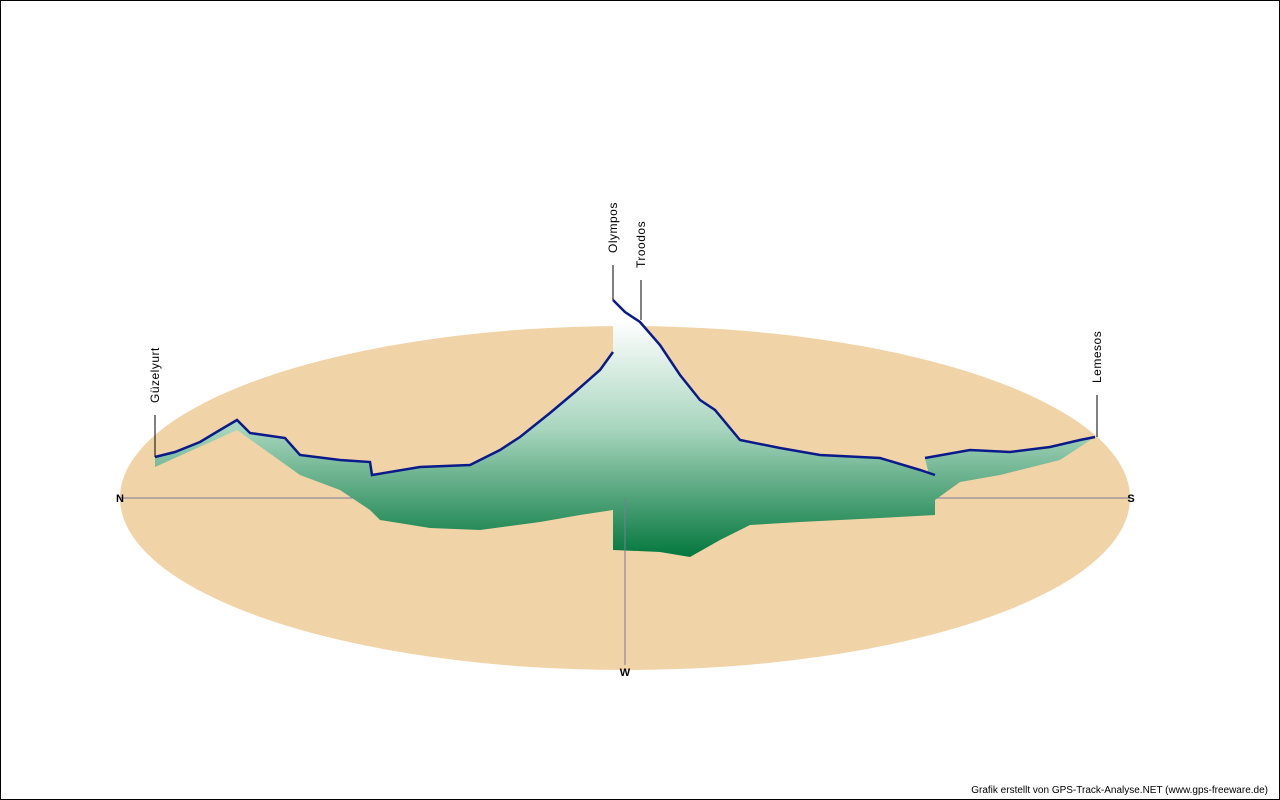 Image resolution: width=1280 pixels, height=800 pixels. I want to click on compass-label: W, so click(625, 673).